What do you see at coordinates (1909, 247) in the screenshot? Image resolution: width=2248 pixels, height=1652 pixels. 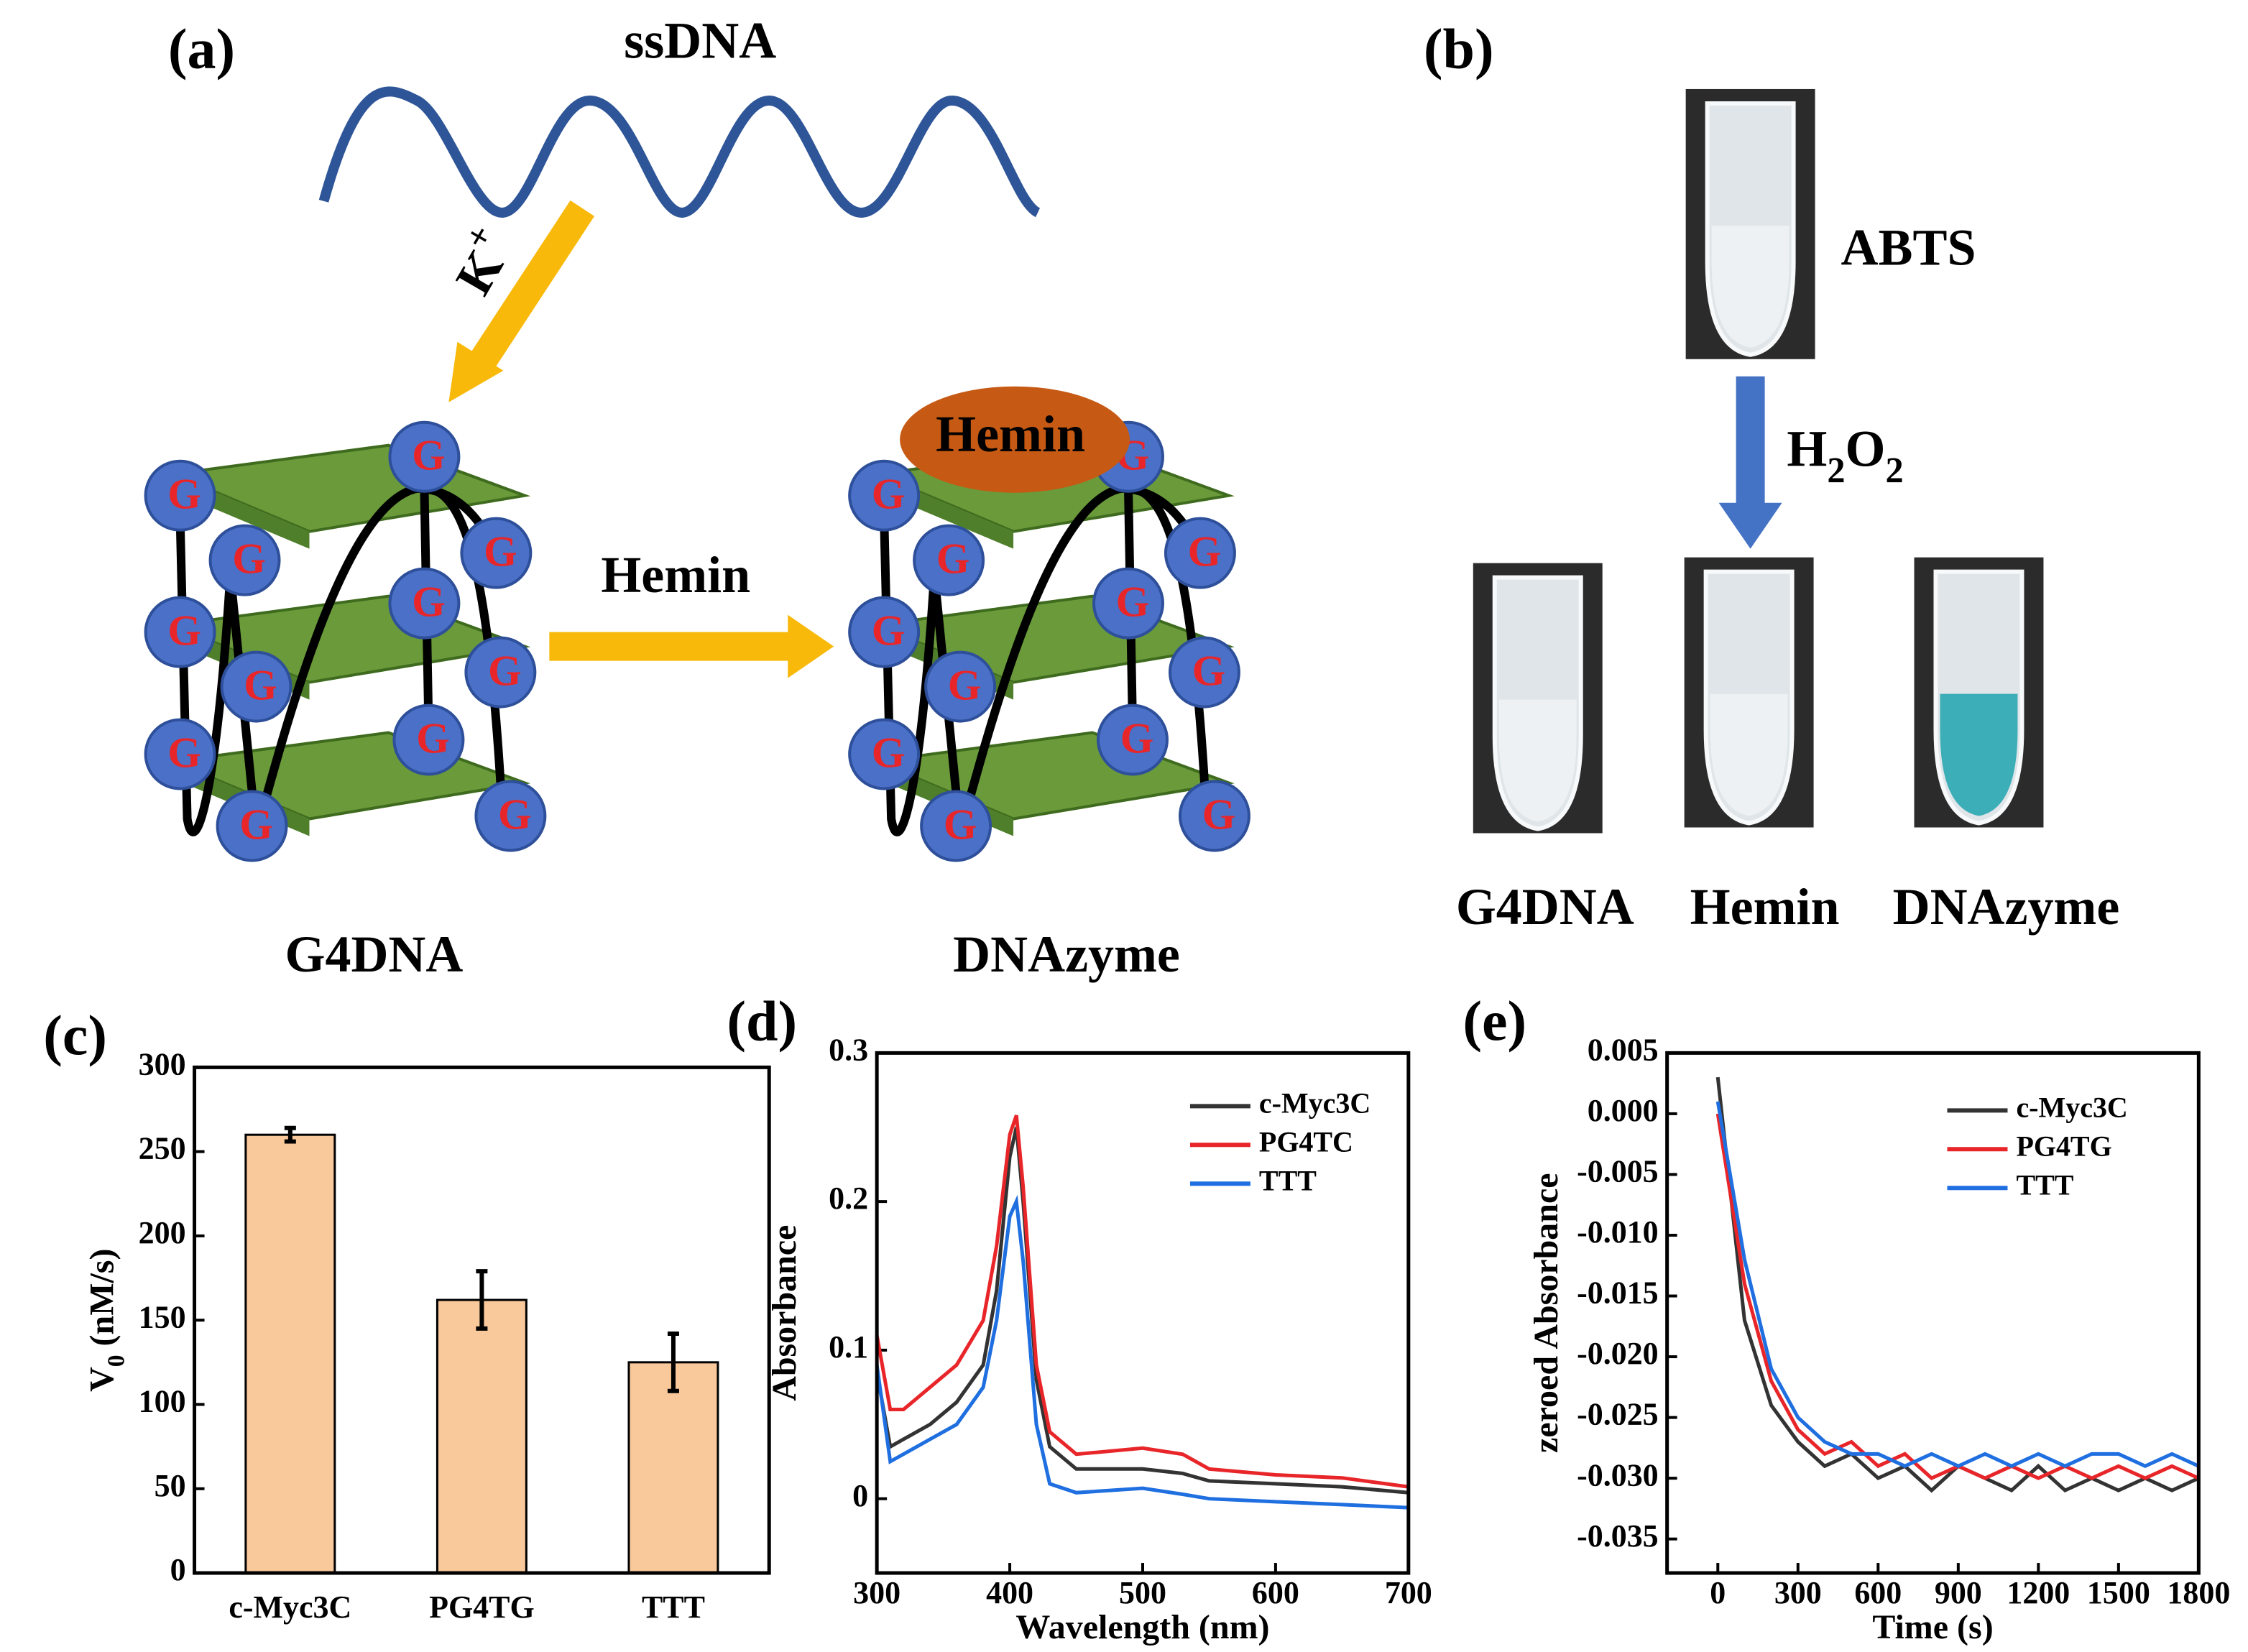 I see `abts-label: ABTS` at bounding box center [1909, 247].